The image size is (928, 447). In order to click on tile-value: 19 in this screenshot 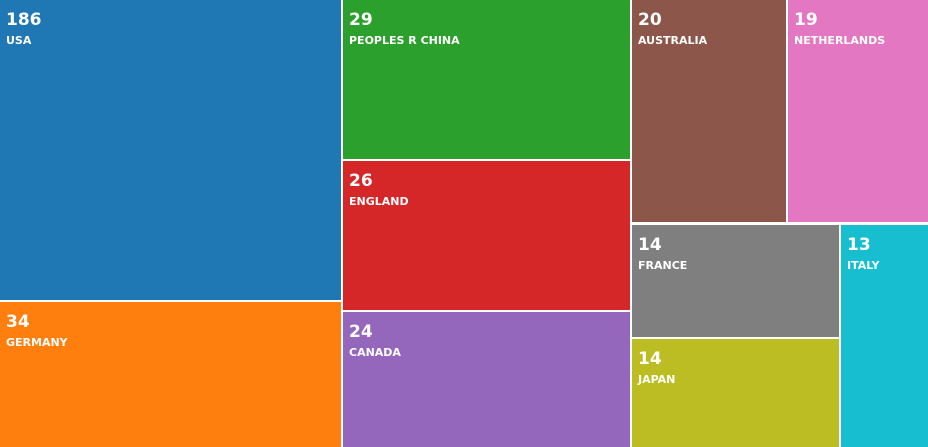, I will do `click(806, 20)`.